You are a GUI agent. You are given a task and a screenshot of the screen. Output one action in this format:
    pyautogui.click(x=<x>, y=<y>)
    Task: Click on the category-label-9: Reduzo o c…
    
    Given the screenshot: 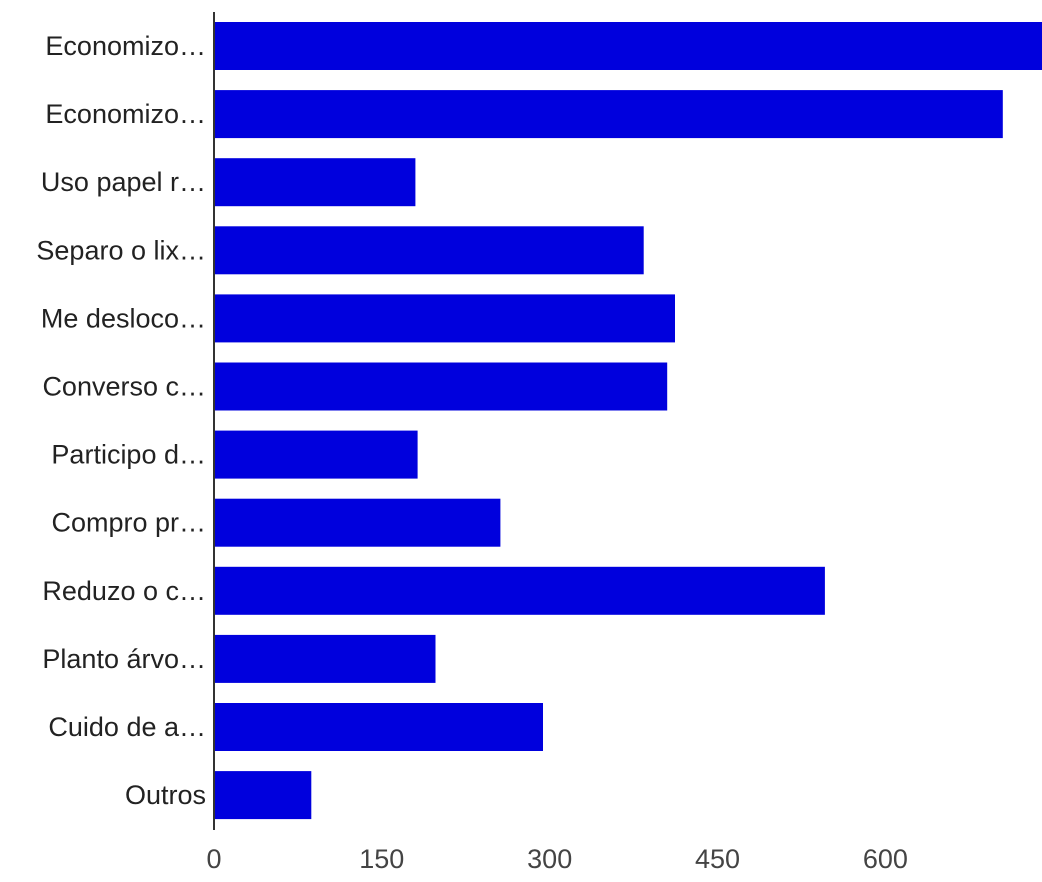 What is the action you would take?
    pyautogui.click(x=124, y=591)
    